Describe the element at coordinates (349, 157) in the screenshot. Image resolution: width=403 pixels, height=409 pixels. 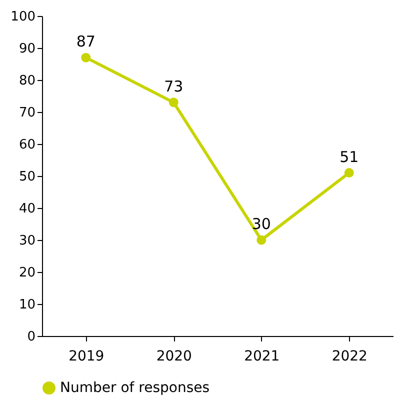
I see `data-label: 51` at that location.